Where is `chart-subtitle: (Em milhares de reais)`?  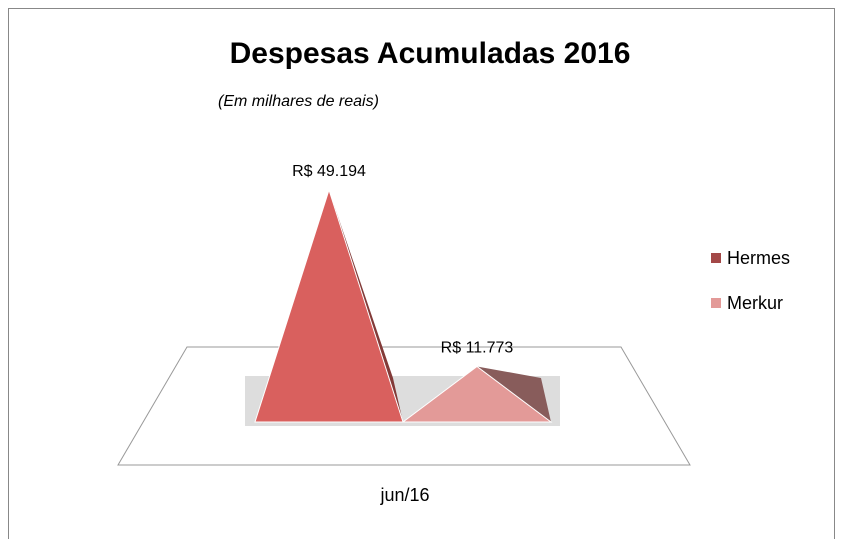
chart-subtitle: (Em milhares de reais) is located at coordinates (298, 101).